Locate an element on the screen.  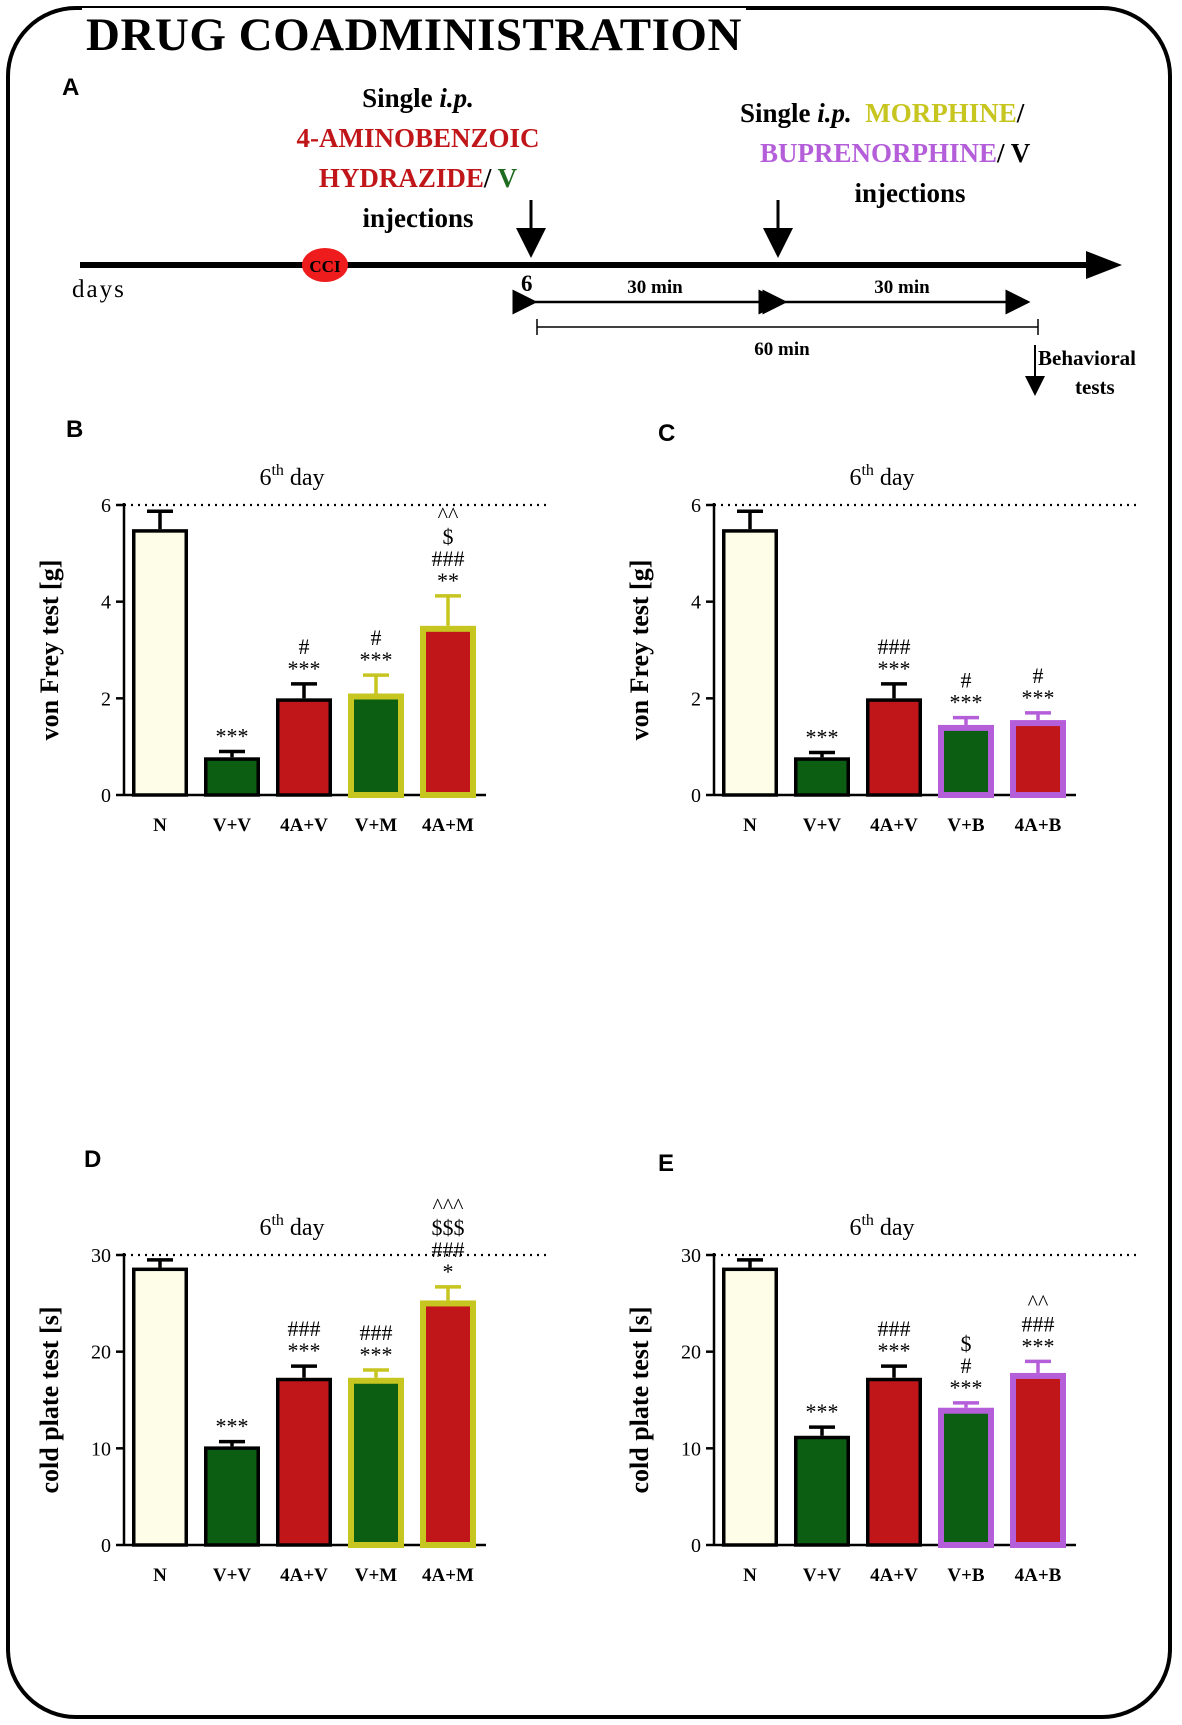
chart-e-x-tick-label: 4A+B is located at coordinates (1038, 1575).